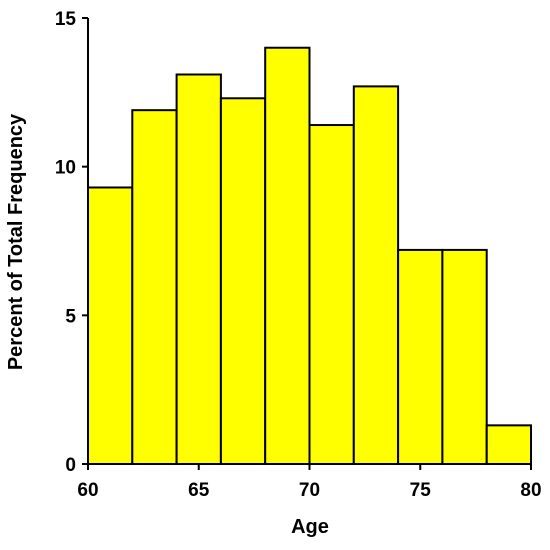 Image resolution: width=550 pixels, height=550 pixels. What do you see at coordinates (66, 19) in the screenshot?
I see `y-tick-label: 15` at bounding box center [66, 19].